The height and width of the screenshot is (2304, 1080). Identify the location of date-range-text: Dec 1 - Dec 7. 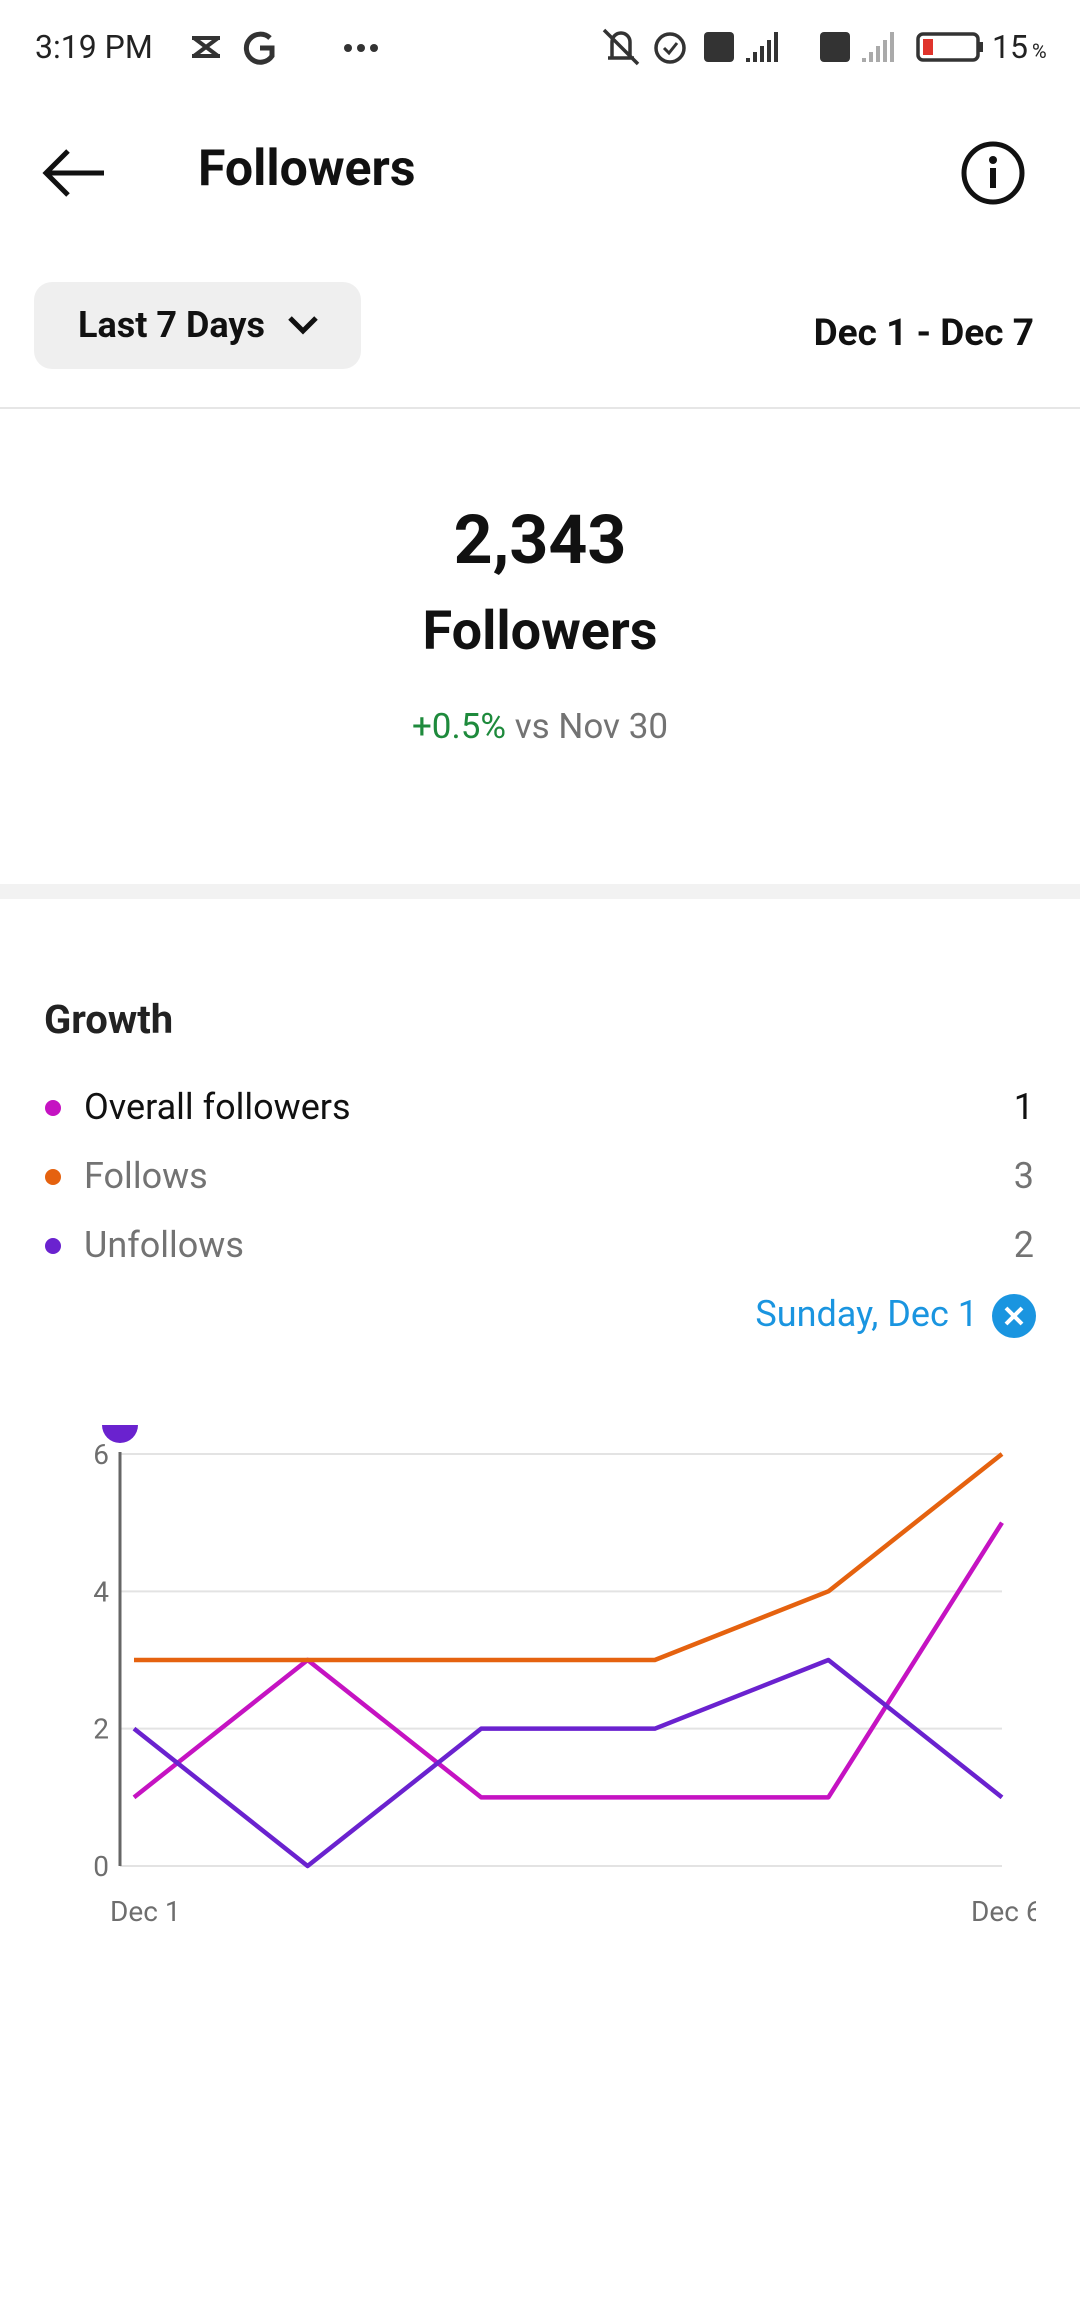
(923, 333).